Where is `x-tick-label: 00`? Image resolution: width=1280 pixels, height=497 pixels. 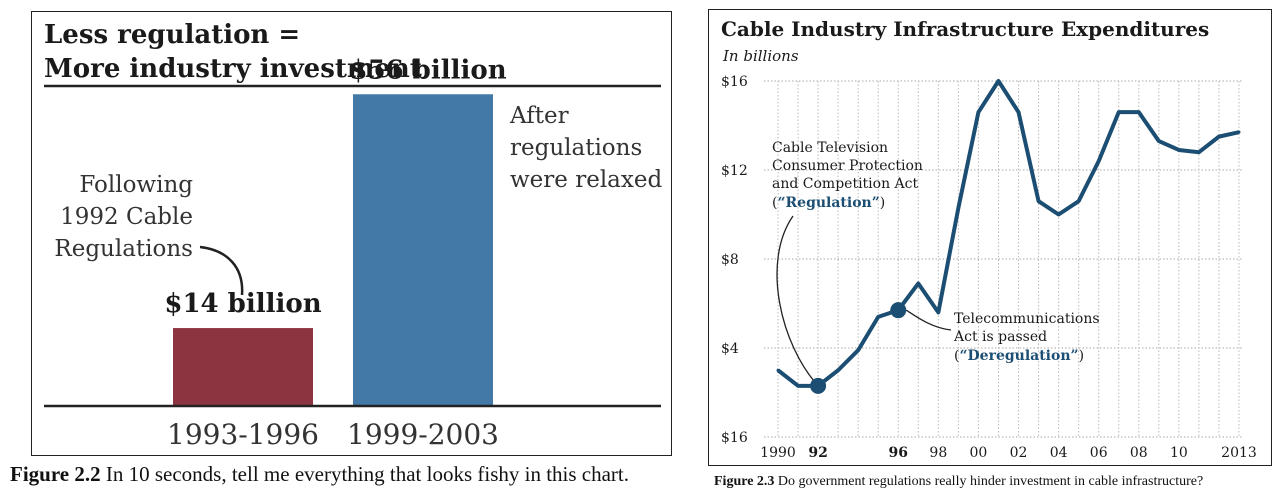 x-tick-label: 00 is located at coordinates (979, 453).